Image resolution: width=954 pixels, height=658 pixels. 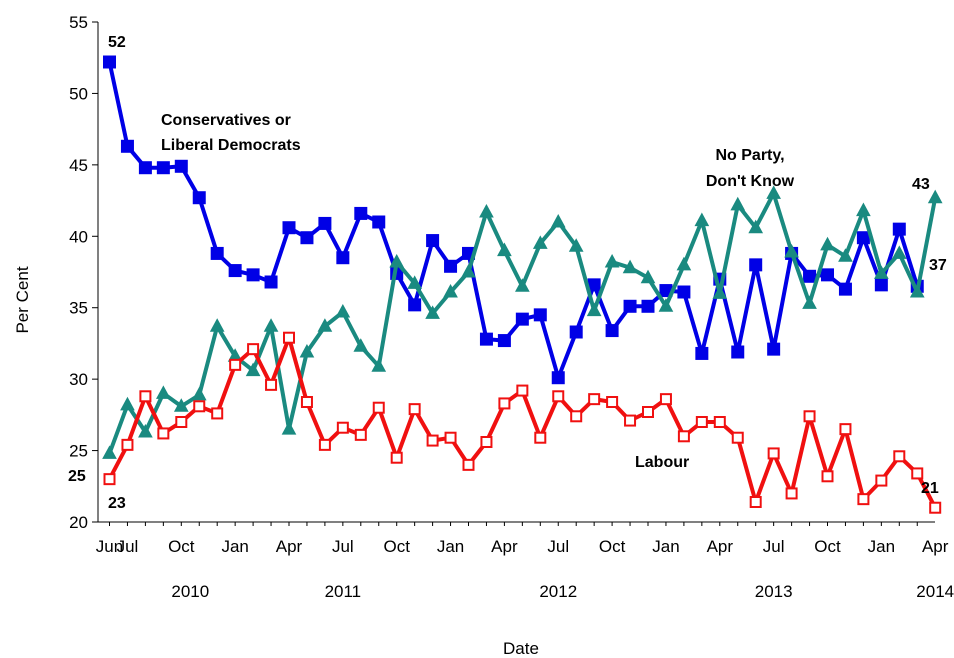 What do you see at coordinates (117, 503) in the screenshot?
I see `start-value-labour: 23` at bounding box center [117, 503].